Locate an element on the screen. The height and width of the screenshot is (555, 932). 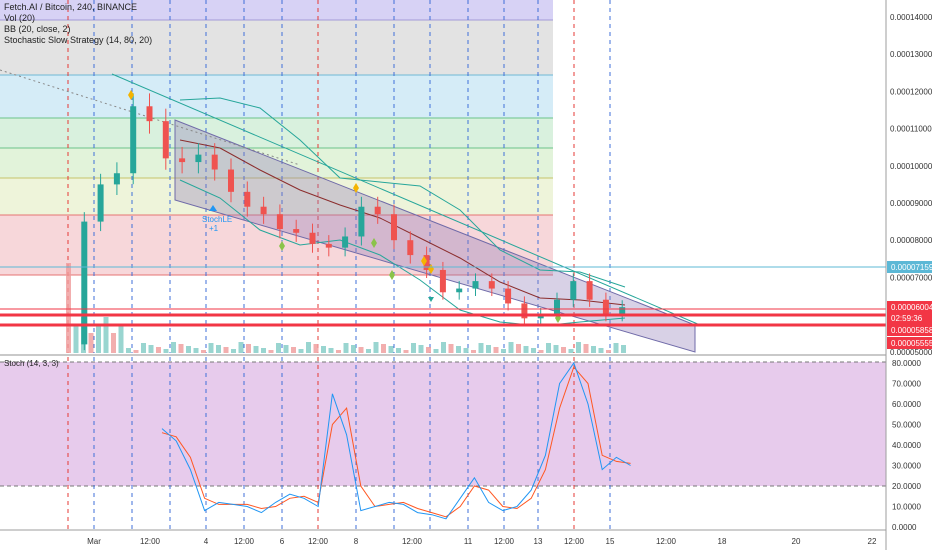
date-tick: 12:00 is located at coordinates (150, 541).